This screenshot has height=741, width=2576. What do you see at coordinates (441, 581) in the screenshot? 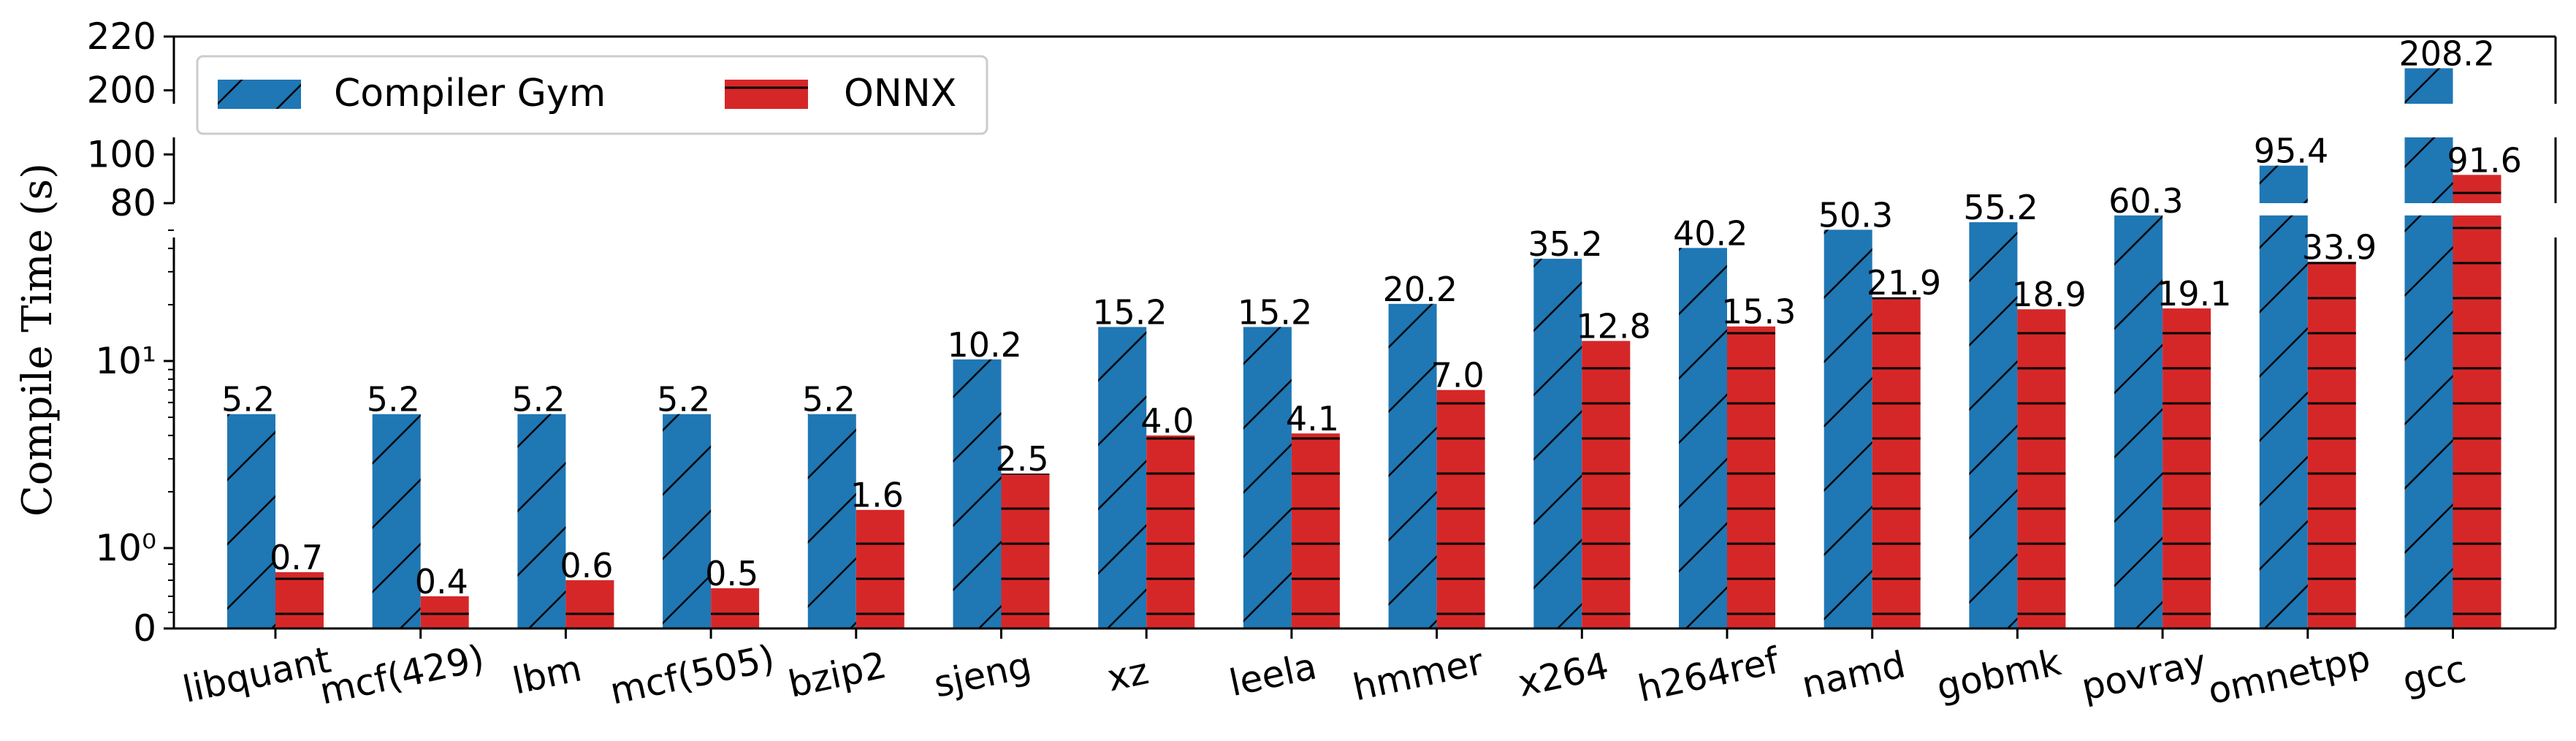
I see `data-label-onnx-mcf-429: 0.4` at bounding box center [441, 581].